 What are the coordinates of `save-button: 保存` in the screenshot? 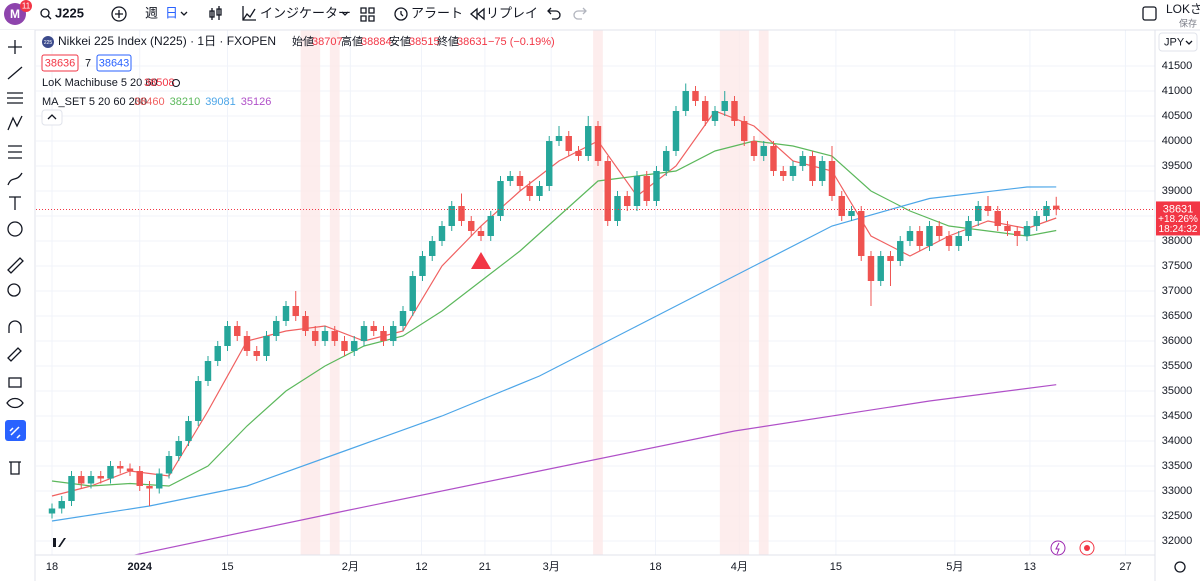 It's located at (1188, 22).